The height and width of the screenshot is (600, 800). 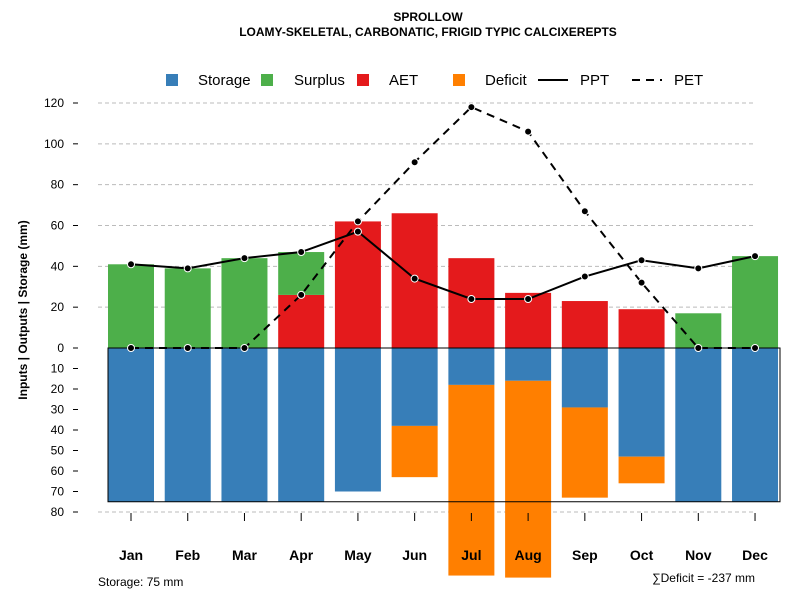 I want to click on y-tick-label-bottom-60: 60, so click(x=58, y=471).